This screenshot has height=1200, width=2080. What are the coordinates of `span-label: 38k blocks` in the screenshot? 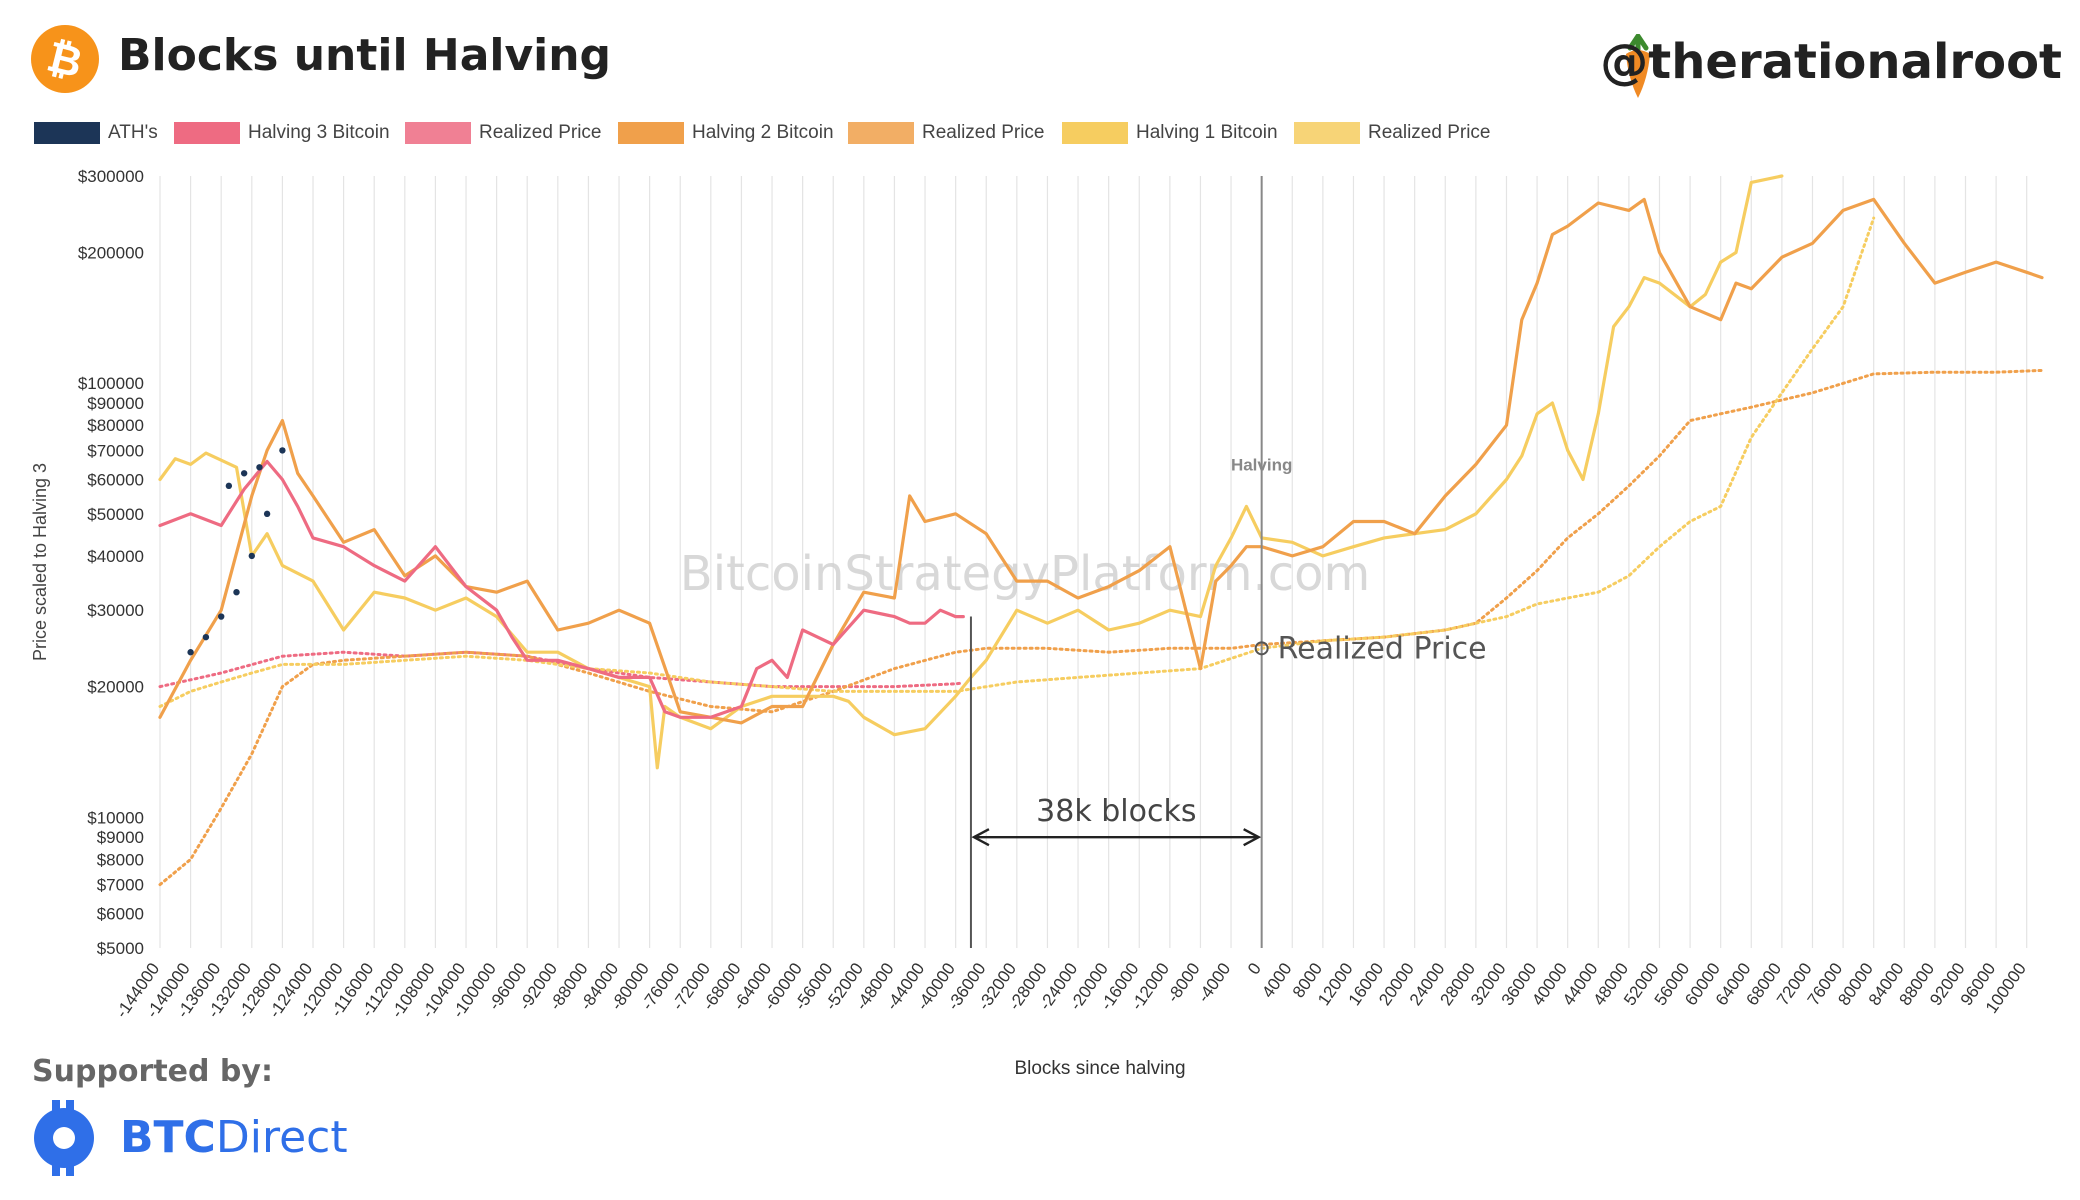 It's located at (1116, 811).